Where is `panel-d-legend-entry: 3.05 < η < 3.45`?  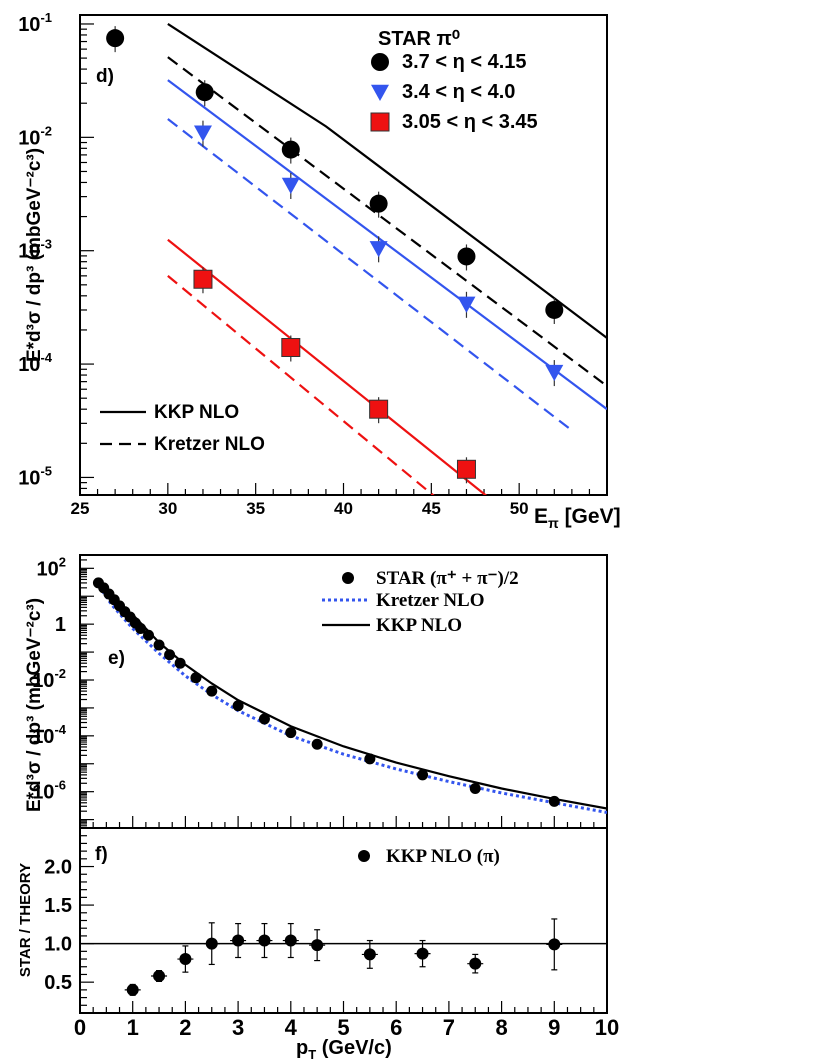 panel-d-legend-entry: 3.05 < η < 3.45 is located at coordinates (470, 122).